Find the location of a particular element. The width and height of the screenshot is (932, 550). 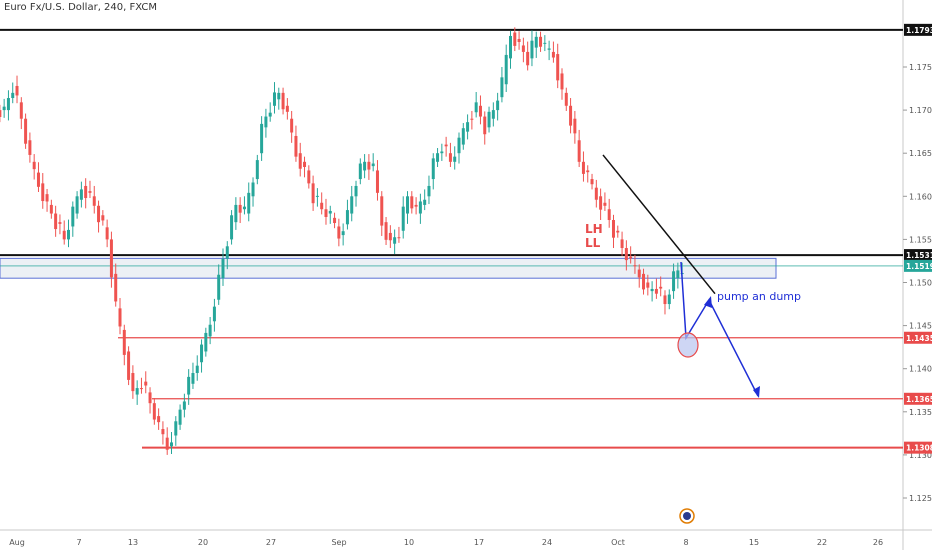

level-price-tag is located at coordinates (918, 265).